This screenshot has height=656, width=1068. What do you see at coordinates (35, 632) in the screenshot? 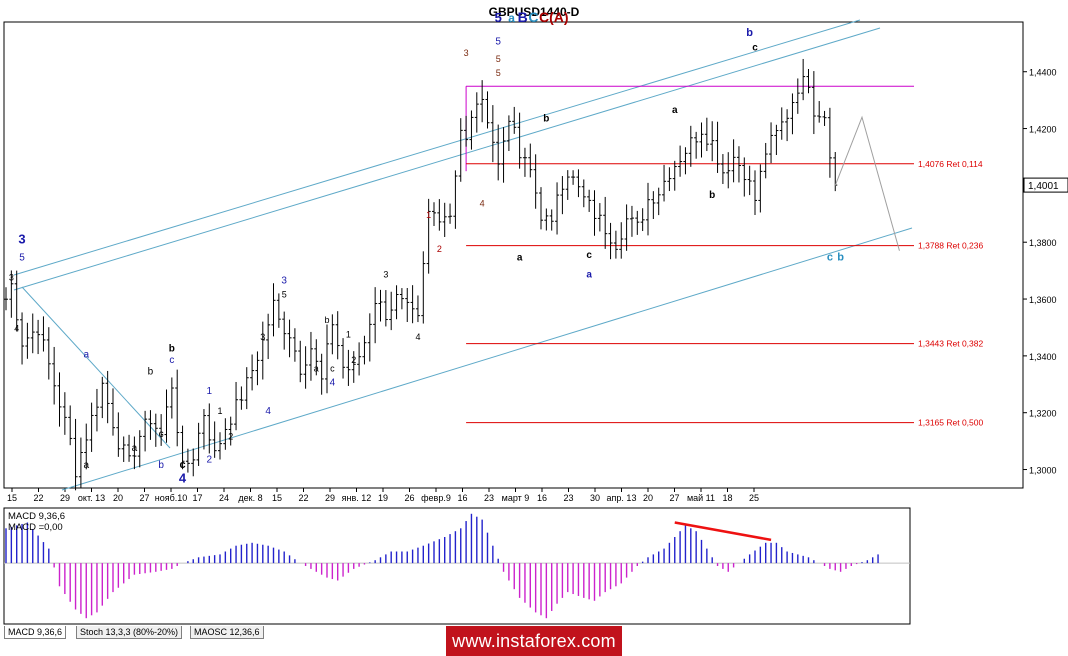
I see `tab-macd: MACD 9,36,6` at bounding box center [35, 632].